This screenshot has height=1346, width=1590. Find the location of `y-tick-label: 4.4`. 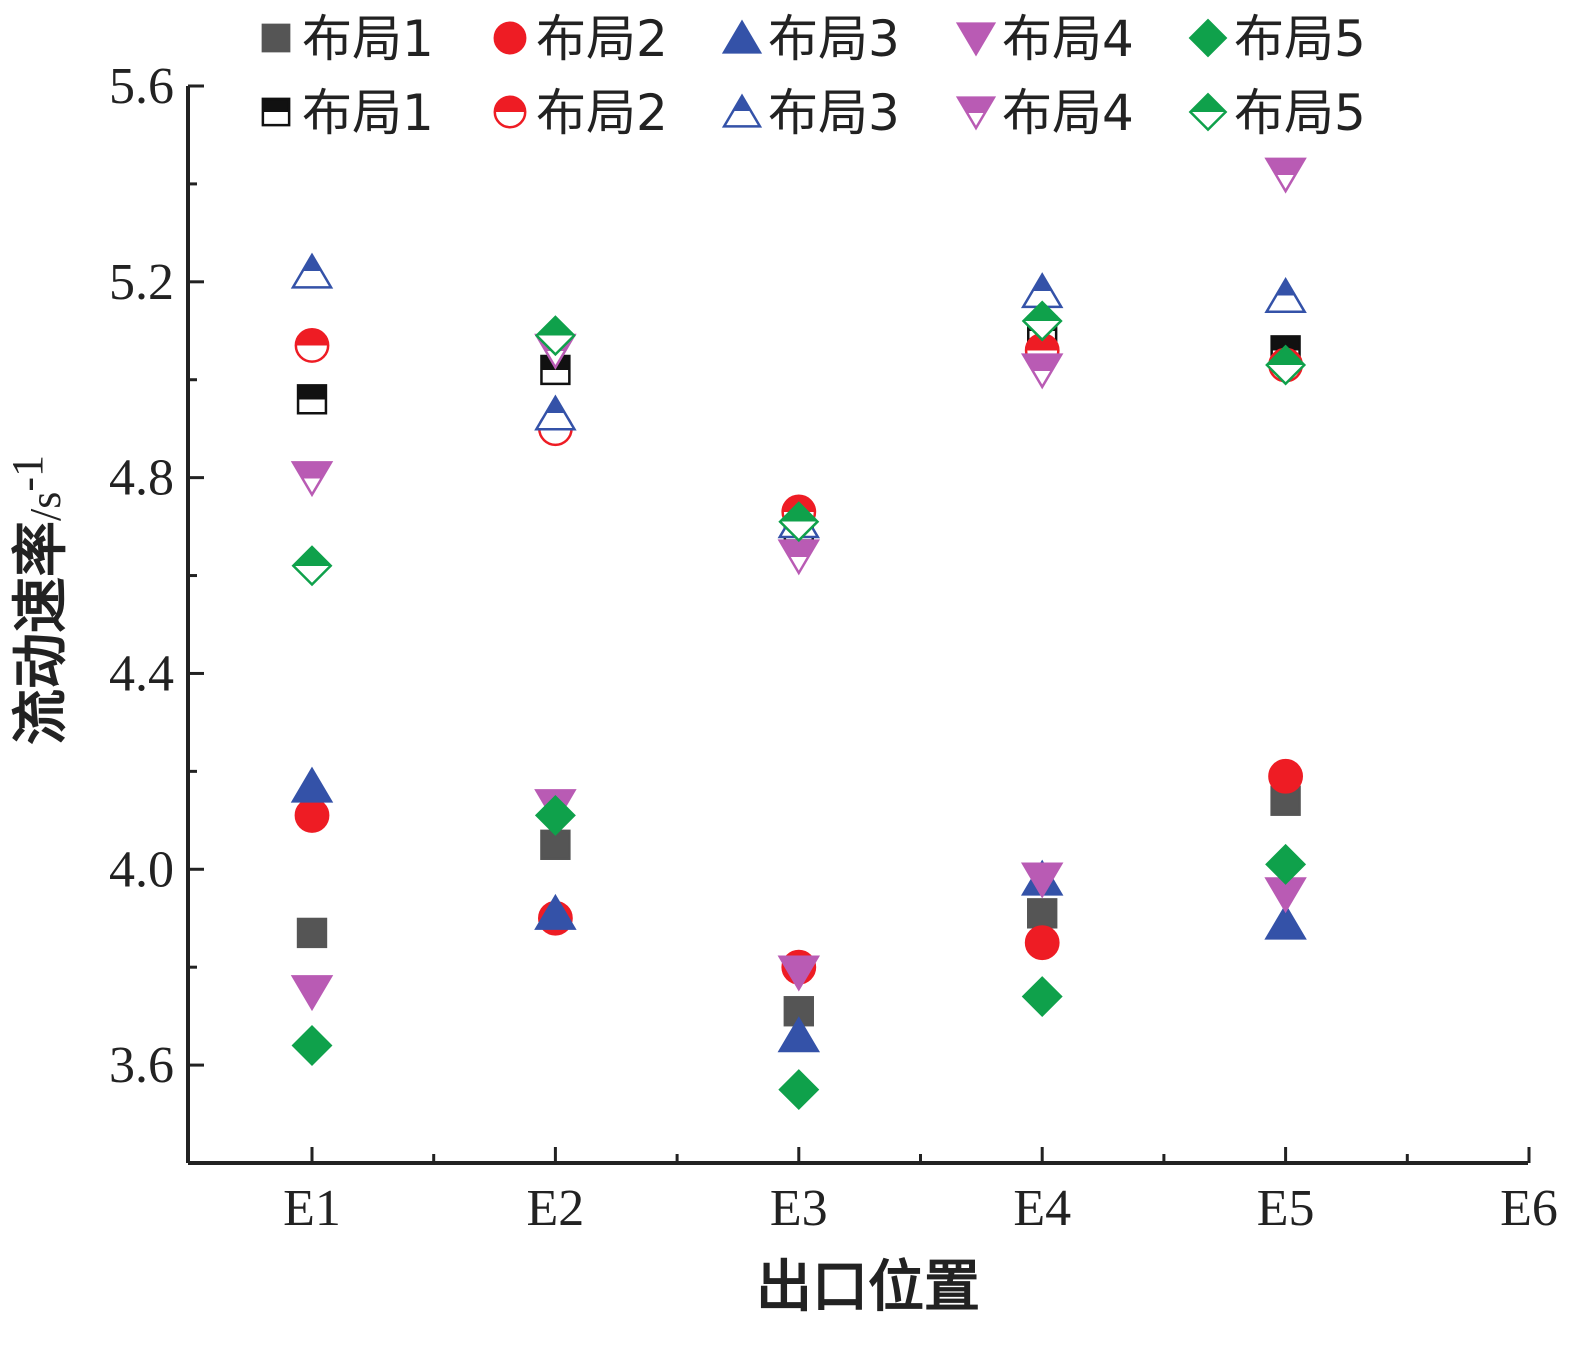

y-tick-label: 4.4 is located at coordinates (141, 673).